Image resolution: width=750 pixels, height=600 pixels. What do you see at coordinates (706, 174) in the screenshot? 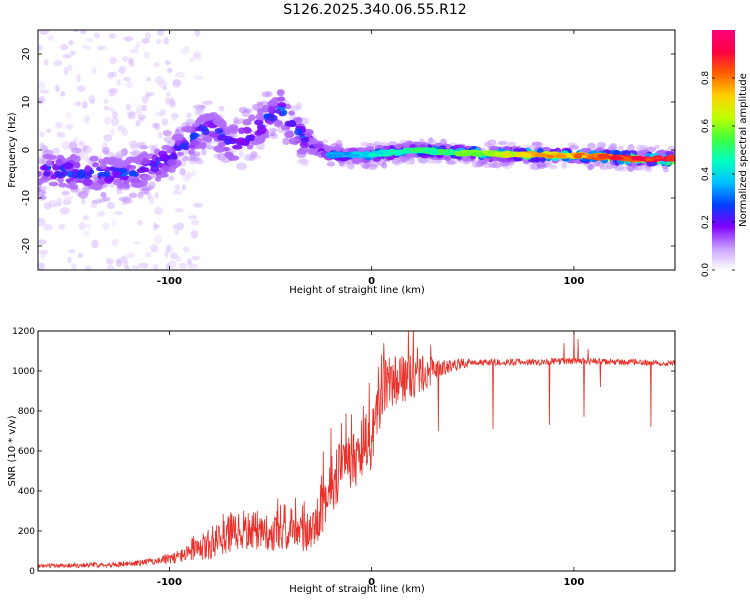
I see `colorbar-tick-label: 0.4` at bounding box center [706, 174].